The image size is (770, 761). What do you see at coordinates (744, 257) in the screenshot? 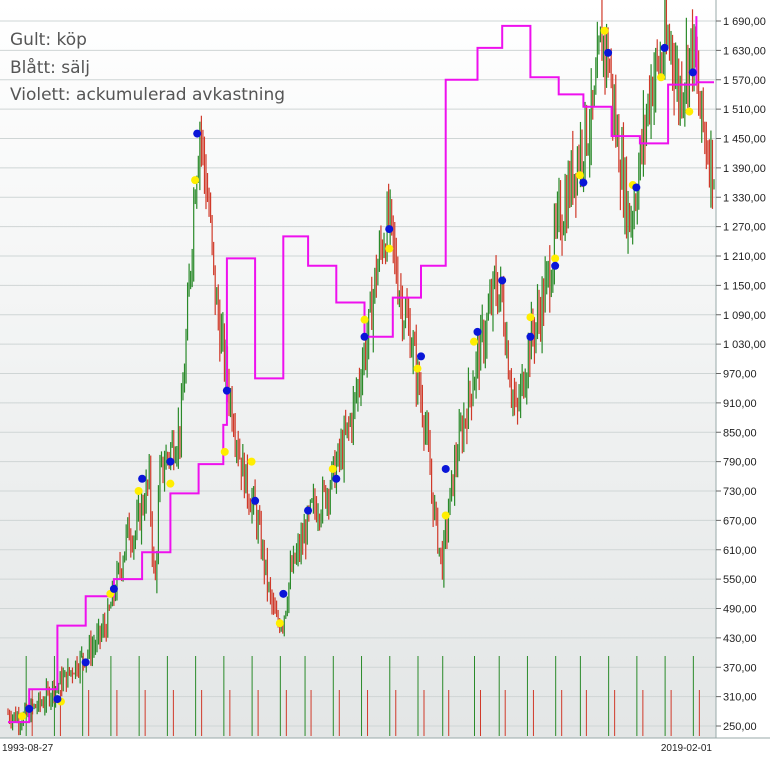
I see `y-tick-label: 1 210,00` at bounding box center [744, 257].